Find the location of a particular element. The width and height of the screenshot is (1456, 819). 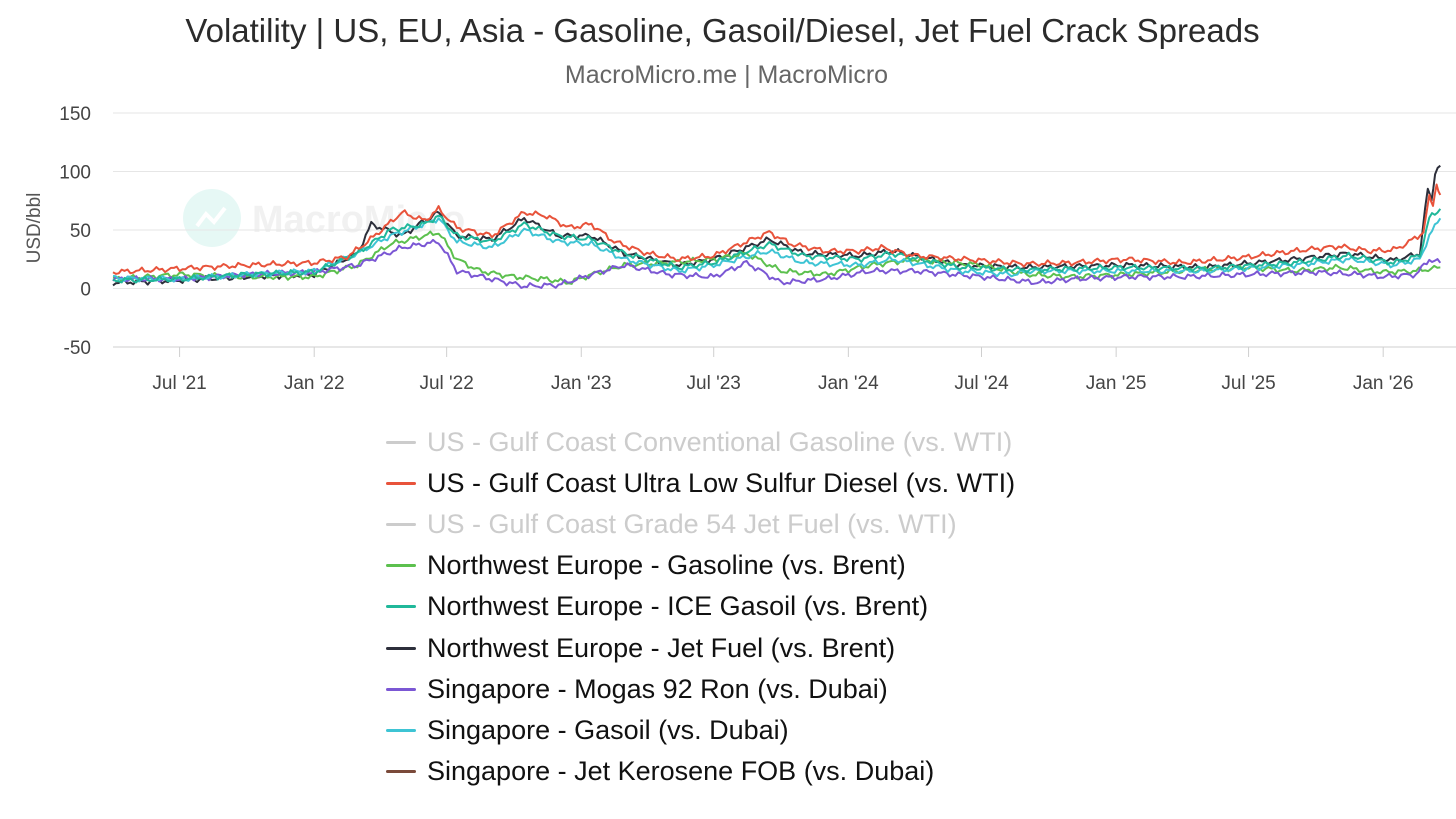

legend-item: Northwest Europe - Jet Fuel (vs. Brent) is located at coordinates (766, 647).